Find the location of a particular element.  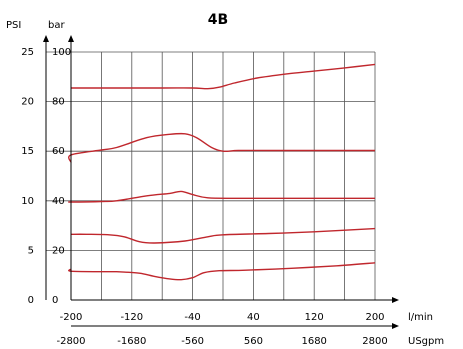

y-axis-psi-label: PSI is located at coordinates (13, 25).